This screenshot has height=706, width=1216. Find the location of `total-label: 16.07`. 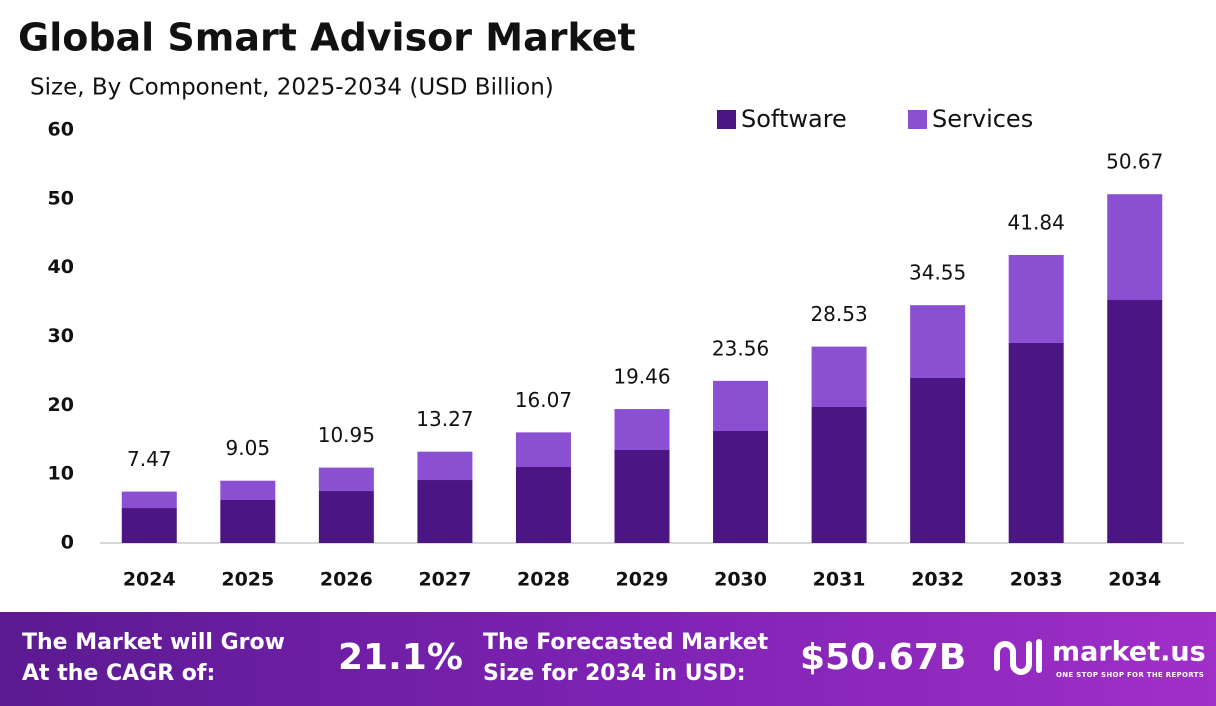

total-label: 16.07 is located at coordinates (543, 400).